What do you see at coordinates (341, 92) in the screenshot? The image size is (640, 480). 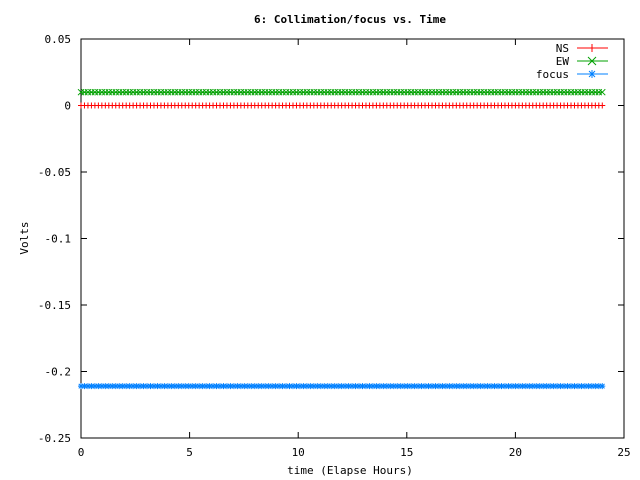 I see `series-ew` at bounding box center [341, 92].